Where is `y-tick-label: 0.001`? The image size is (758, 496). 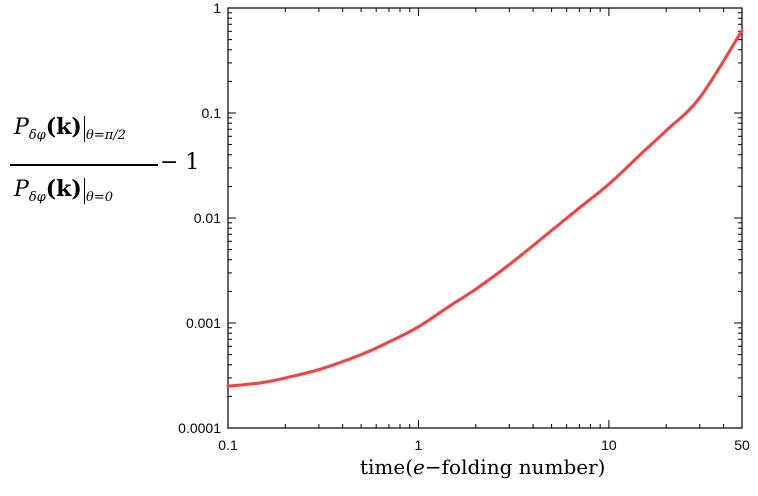
y-tick-label: 0.001 is located at coordinates (203, 323).